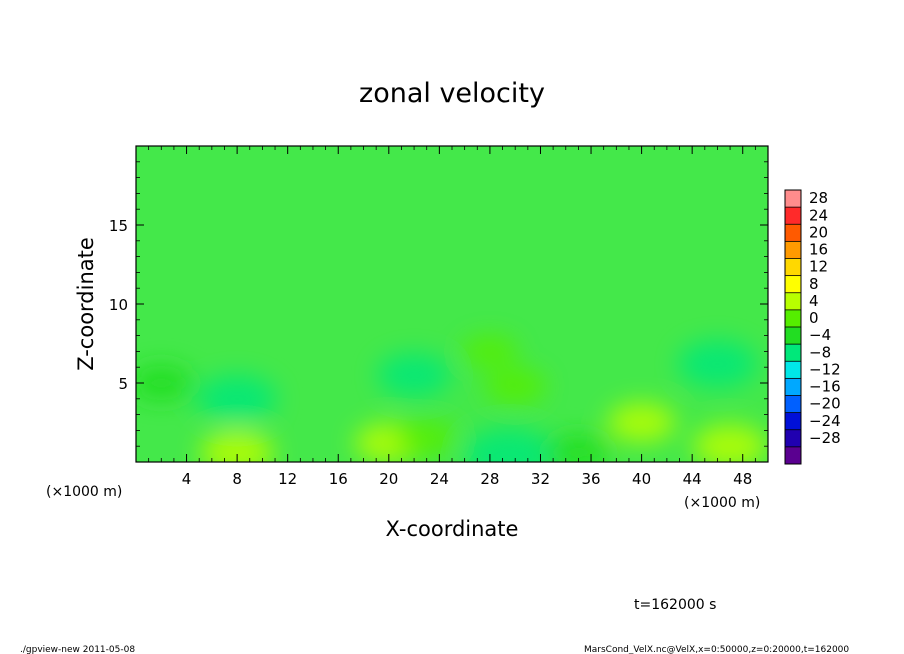  Describe the element at coordinates (722, 503) in the screenshot. I see `x-unit-label: (×1000 m)` at that location.